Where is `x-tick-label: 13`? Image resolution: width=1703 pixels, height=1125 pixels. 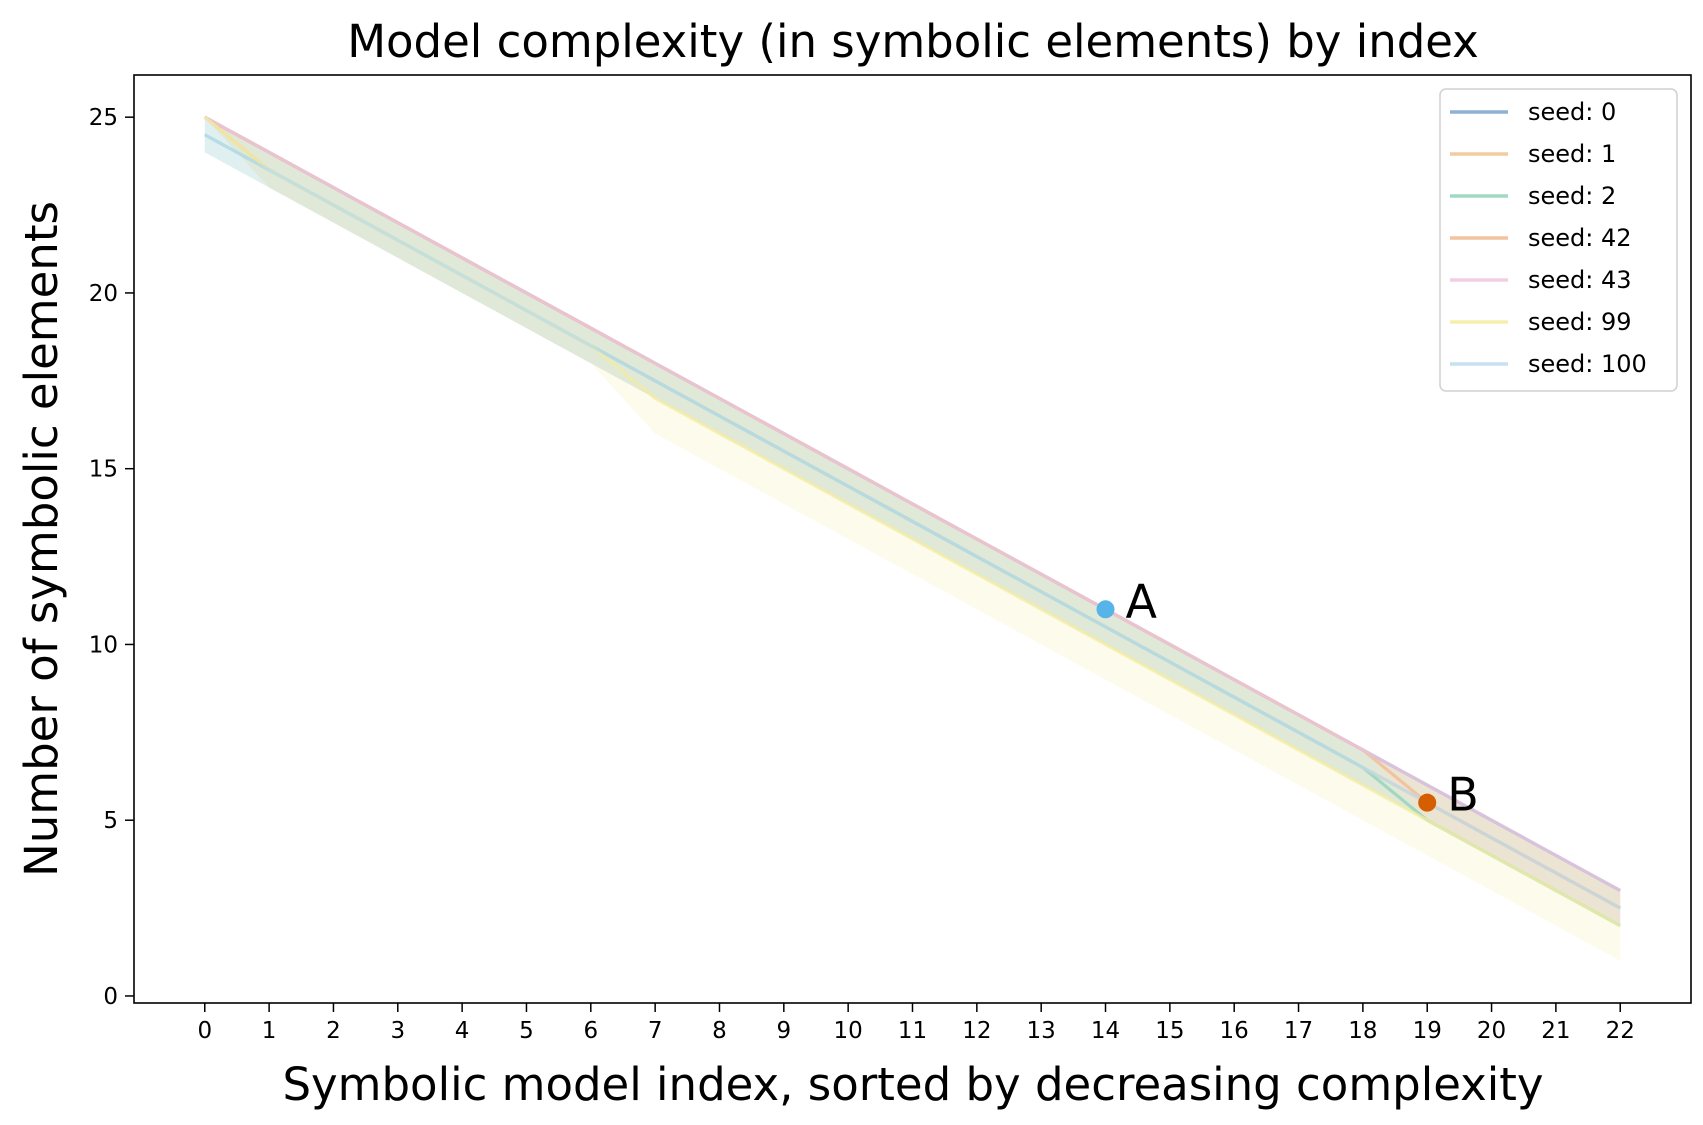 x-tick-label: 13 is located at coordinates (1041, 1031).